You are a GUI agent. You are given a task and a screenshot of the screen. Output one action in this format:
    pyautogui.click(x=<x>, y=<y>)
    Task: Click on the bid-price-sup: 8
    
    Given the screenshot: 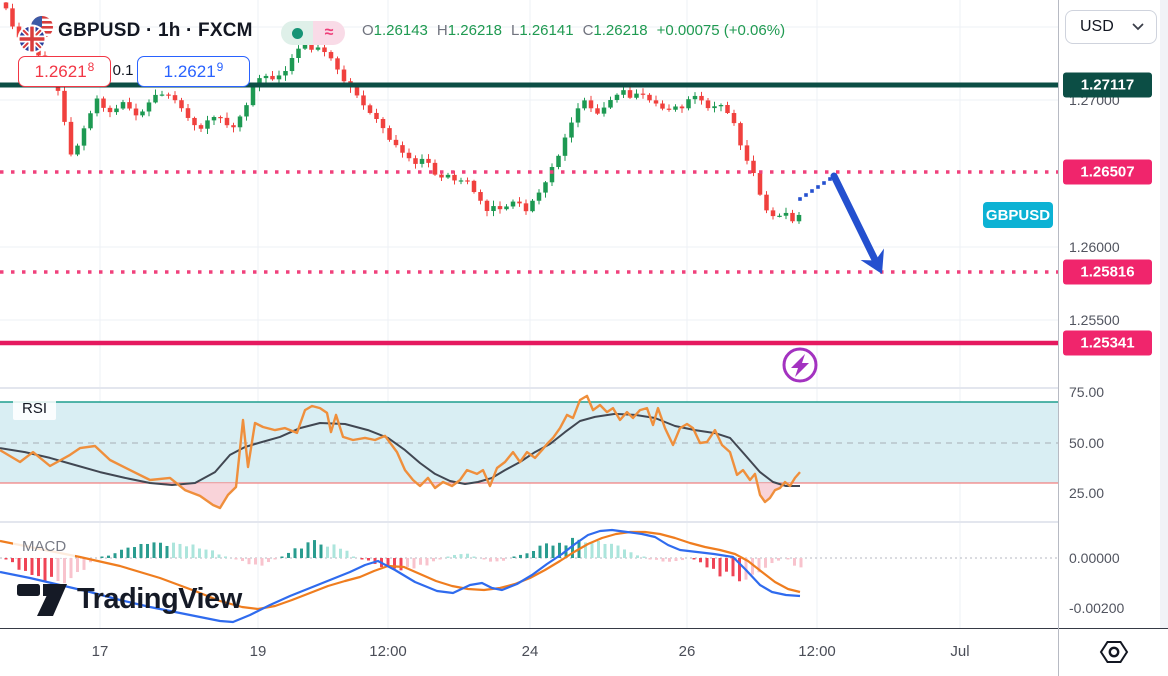 What is the action you would take?
    pyautogui.click(x=91, y=66)
    